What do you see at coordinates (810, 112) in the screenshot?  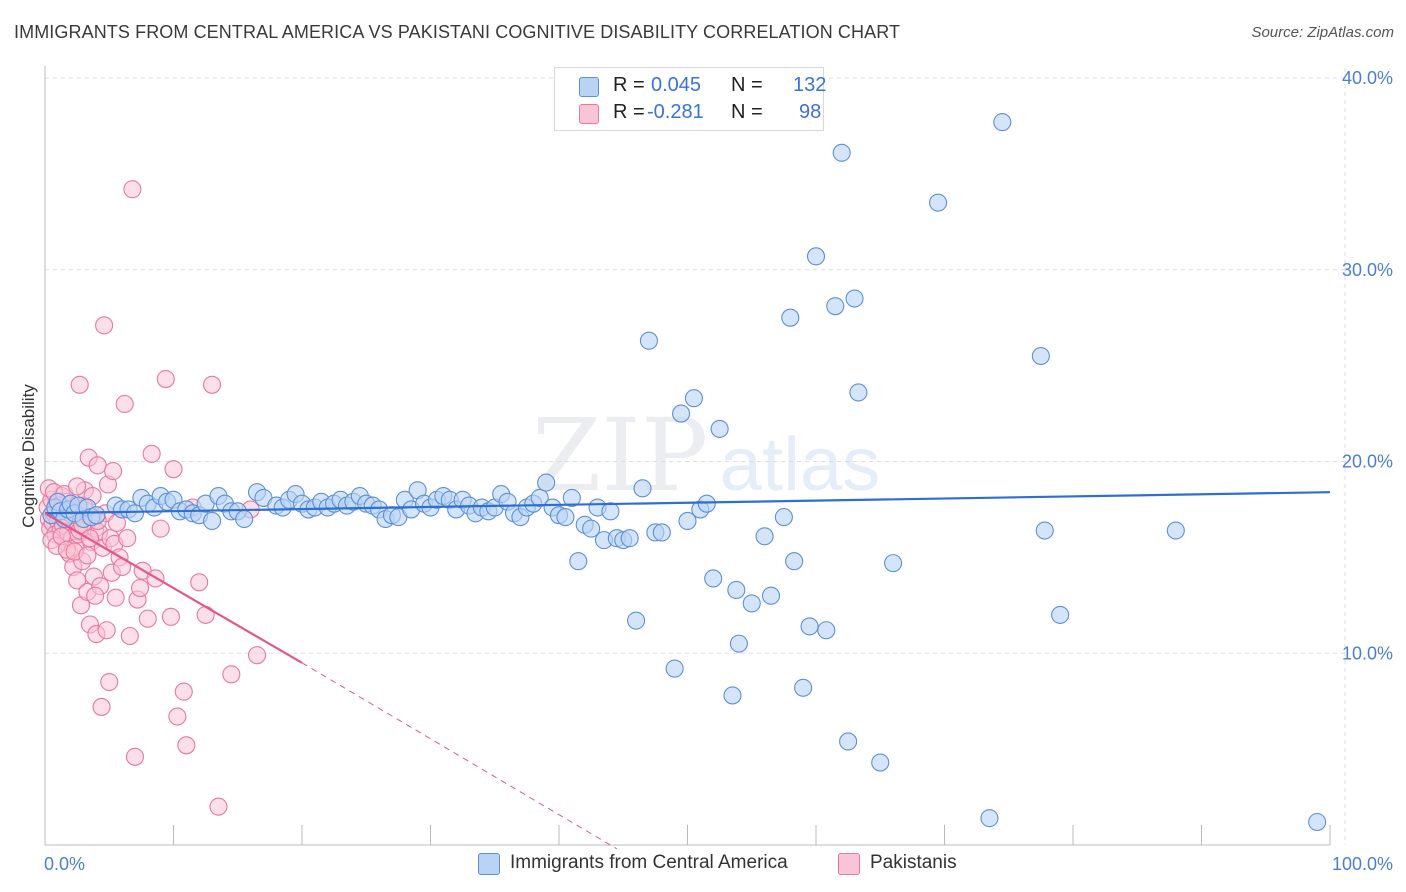 I see `legend-n-value: 98` at bounding box center [810, 112].